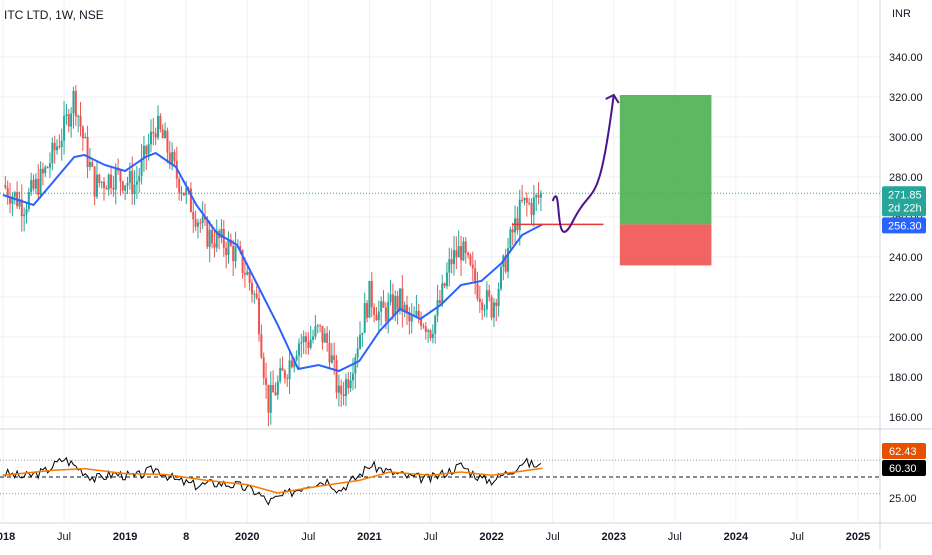  What do you see at coordinates (906, 138) in the screenshot?
I see `price-tick-label: 300.00` at bounding box center [906, 138].